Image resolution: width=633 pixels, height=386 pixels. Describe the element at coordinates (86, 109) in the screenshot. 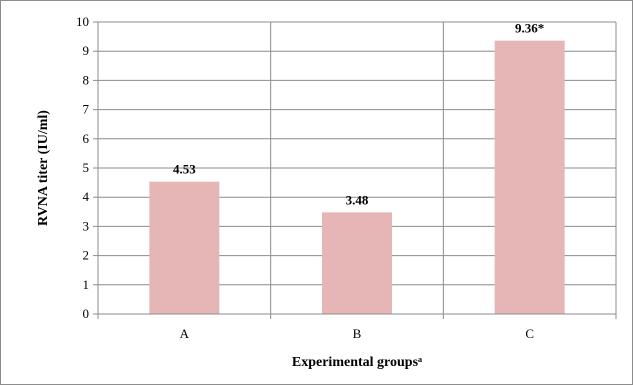

I see `y-tick-label: 7` at that location.